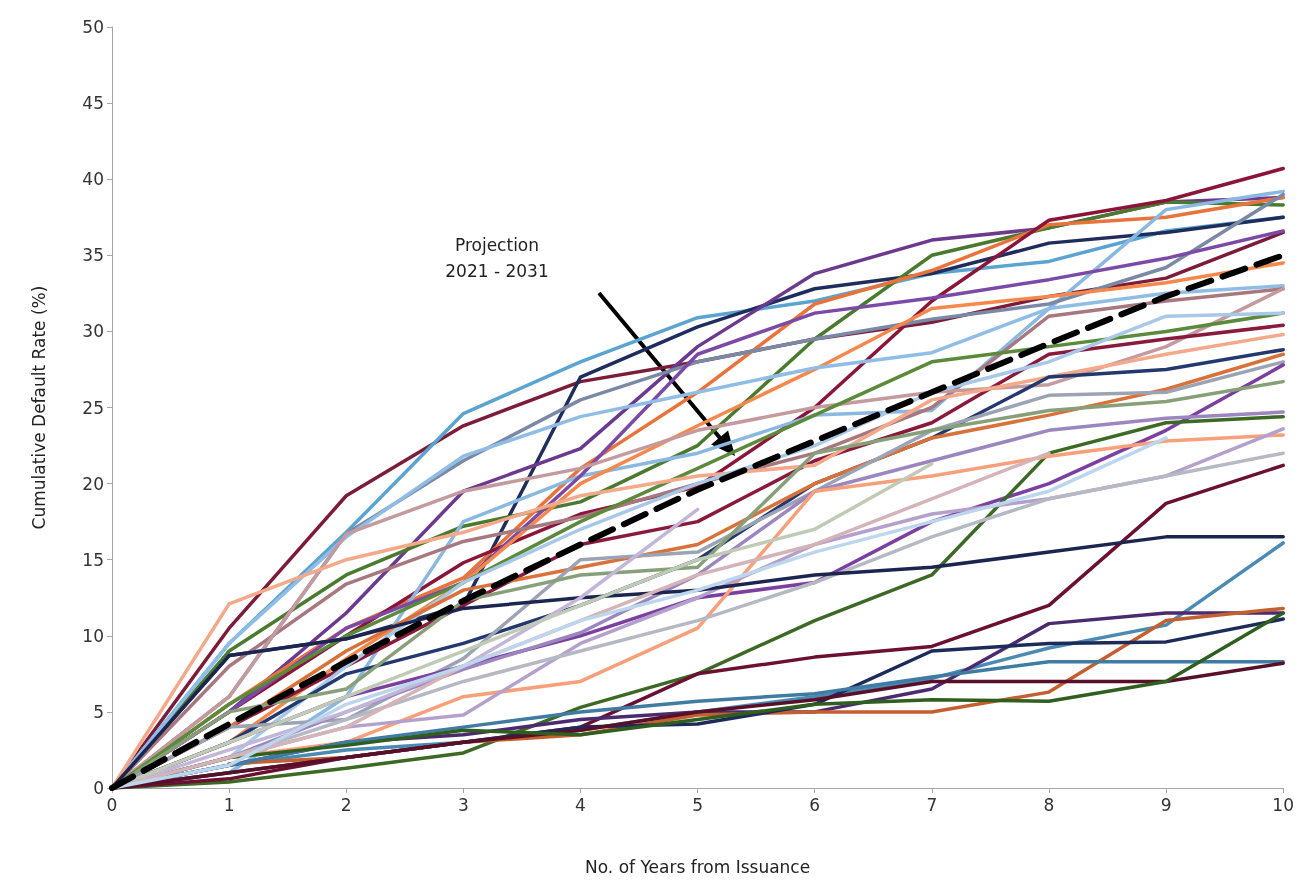 The image size is (1305, 888). I want to click on y-tick-label: 0, so click(98, 788).